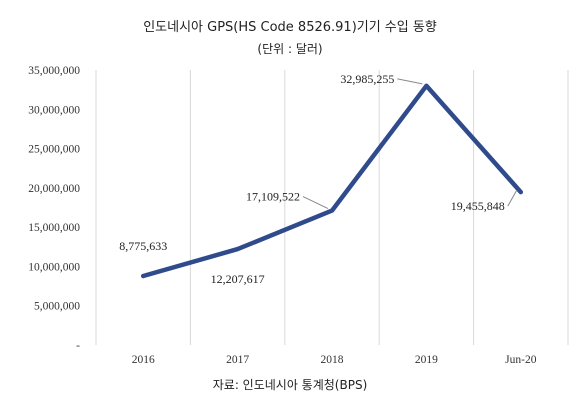 This screenshot has width=586, height=407. What do you see at coordinates (290, 27) in the screenshot?
I see `chart-title: 인도네시아 GPS(HS Code 8526.91)기기 수입 동향` at bounding box center [290, 27].